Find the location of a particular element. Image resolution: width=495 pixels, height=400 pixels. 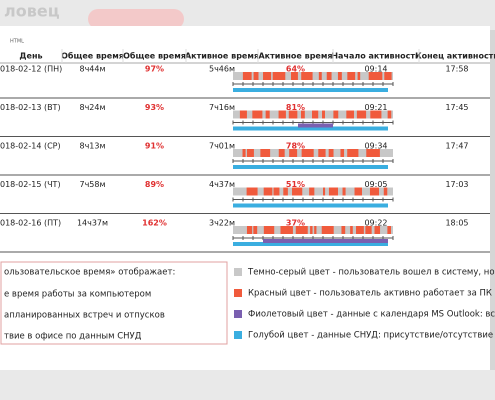

export-button is located at coordinates (136, 19).